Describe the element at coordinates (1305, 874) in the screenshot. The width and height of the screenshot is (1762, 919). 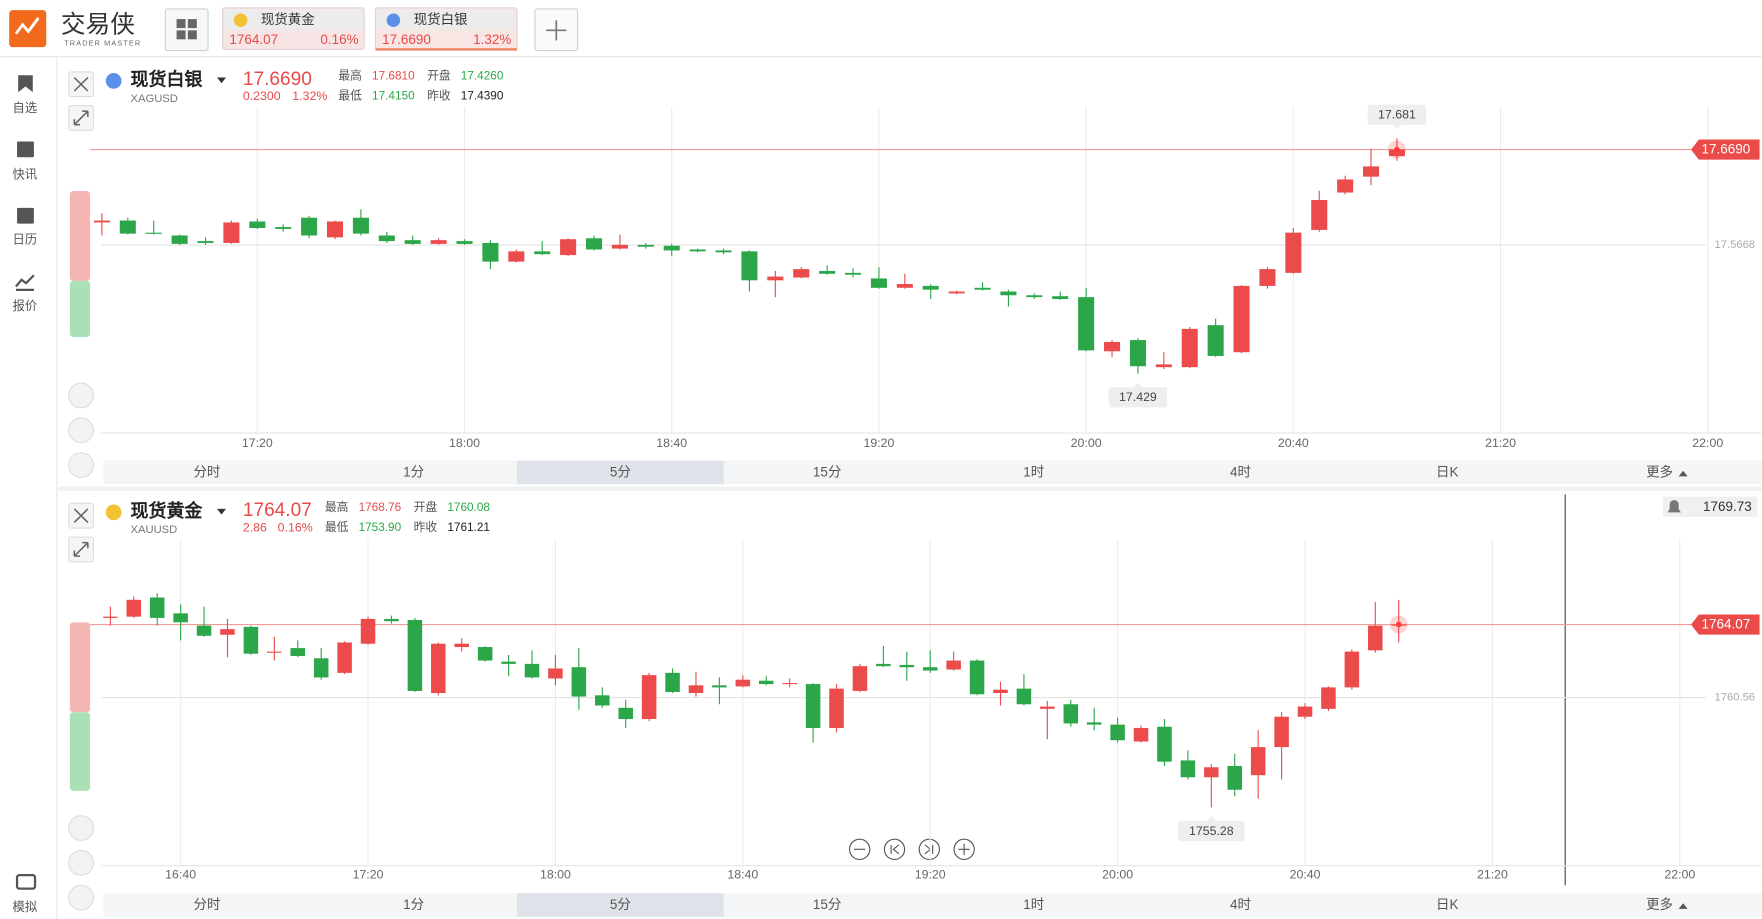
I see `x-tick-label: 20:40` at that location.